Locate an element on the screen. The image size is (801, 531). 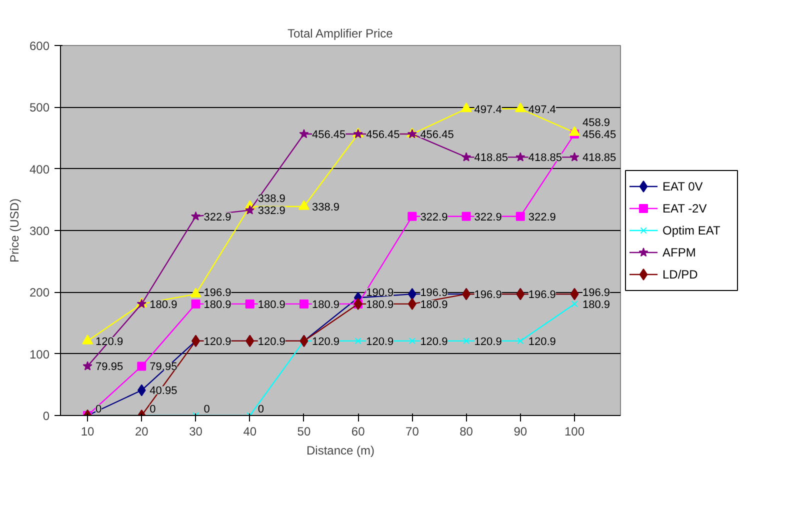
x-tick-label: 40 is located at coordinates (250, 431).